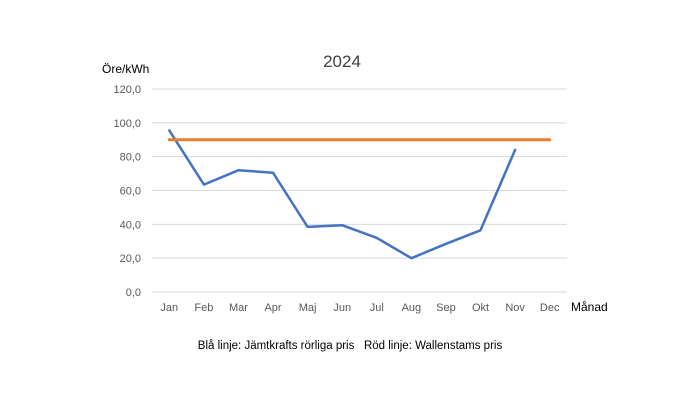  Describe the element at coordinates (360, 308) in the screenshot. I see `x-axis-ticks: Jan Feb Mar Apr Maj Jun Jul Aug Sep Okt Nov Dec` at that location.